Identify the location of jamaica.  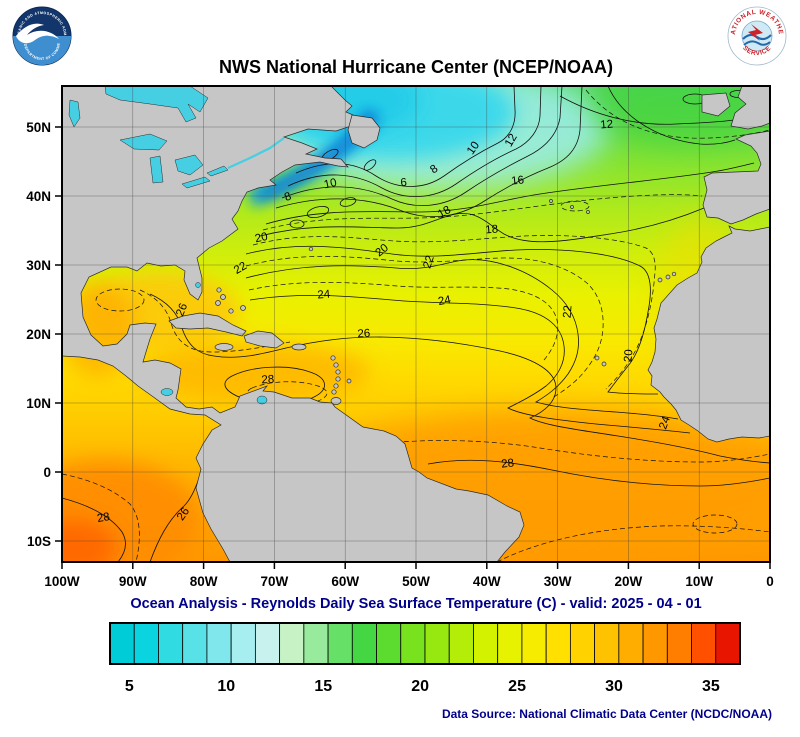
(224, 347).